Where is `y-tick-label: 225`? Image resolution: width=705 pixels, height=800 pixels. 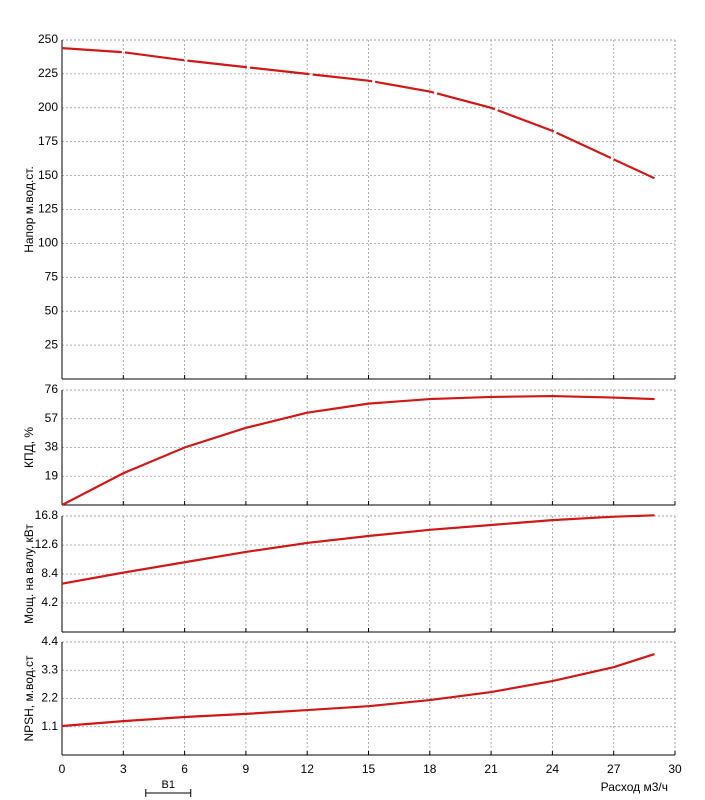
y-tick-label: 225 is located at coordinates (48, 73).